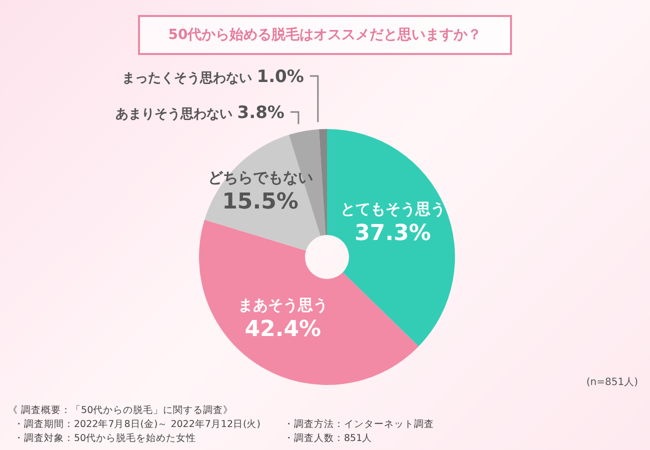  I want to click on text: ・調査期間：2022年7月8日(金)～ 2022年7月12日(火), so click(137, 425).